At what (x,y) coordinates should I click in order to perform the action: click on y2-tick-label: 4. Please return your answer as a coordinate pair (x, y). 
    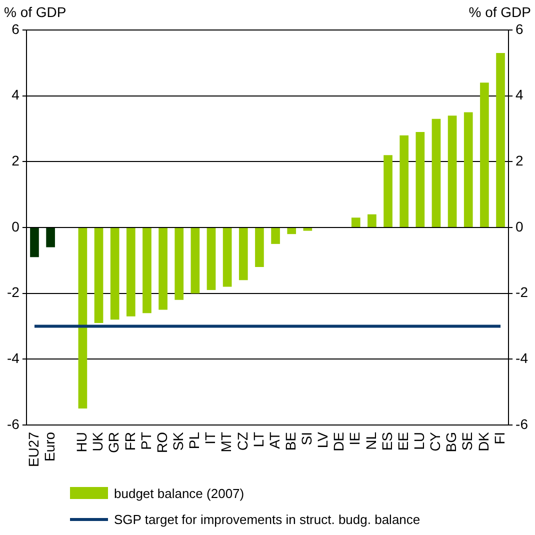
    Looking at the image, I should click on (520, 94).